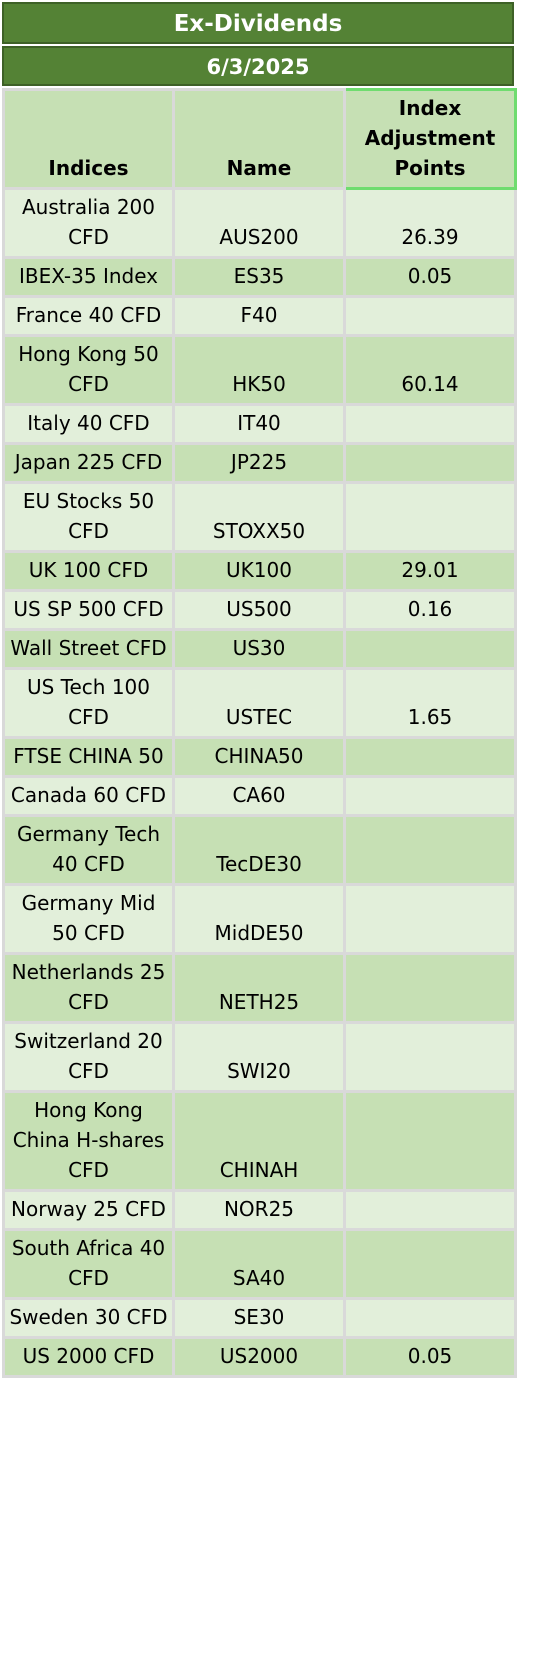  I want to click on table-row: Hong Kong 50 CFD HK50 60.14, so click(259, 370).